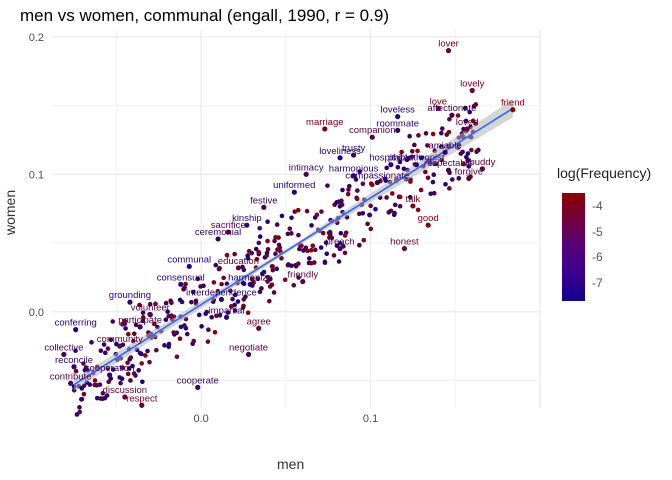  What do you see at coordinates (325, 122) in the screenshot?
I see `point-label-marriage: marriage` at bounding box center [325, 122].